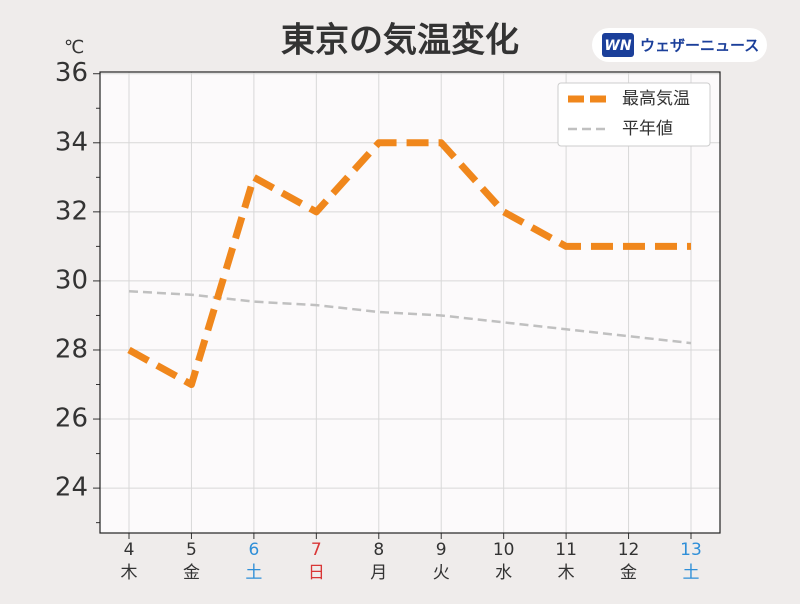 The image size is (800, 604). I want to click on logo: WN ウェザーニュース, so click(679, 45).